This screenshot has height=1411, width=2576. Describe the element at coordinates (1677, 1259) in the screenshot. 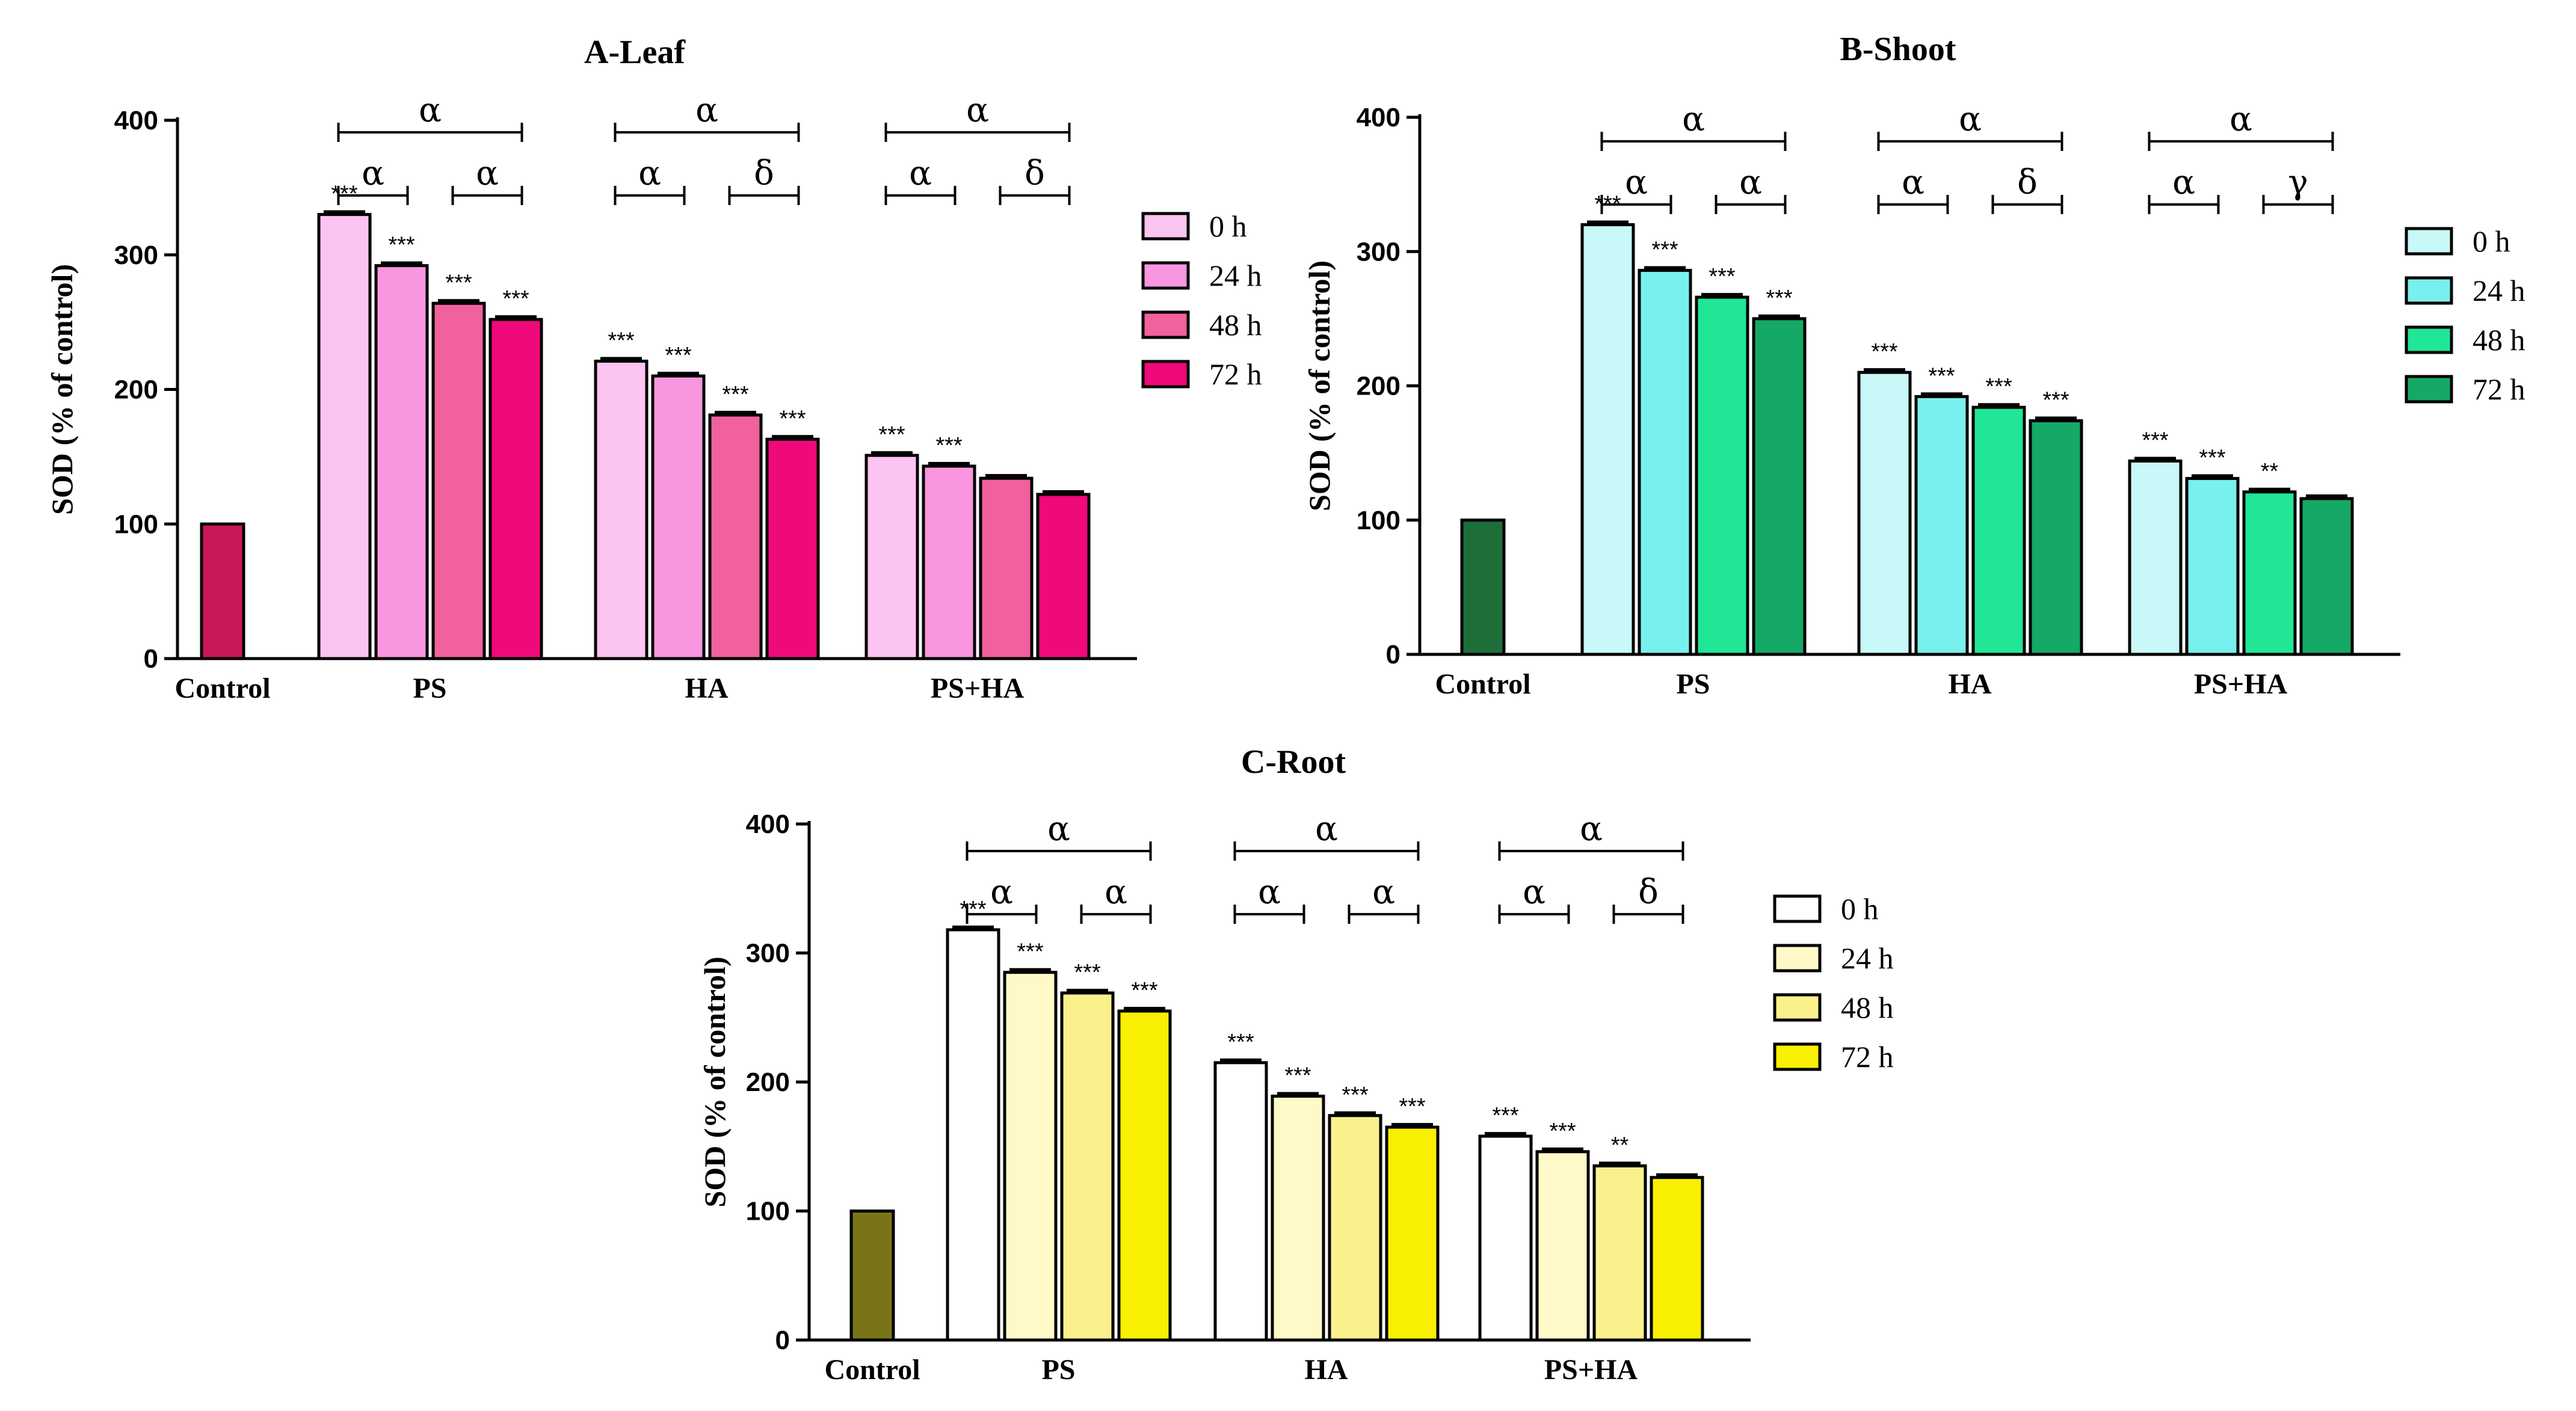

I see `bar-PS+HA-3` at that location.